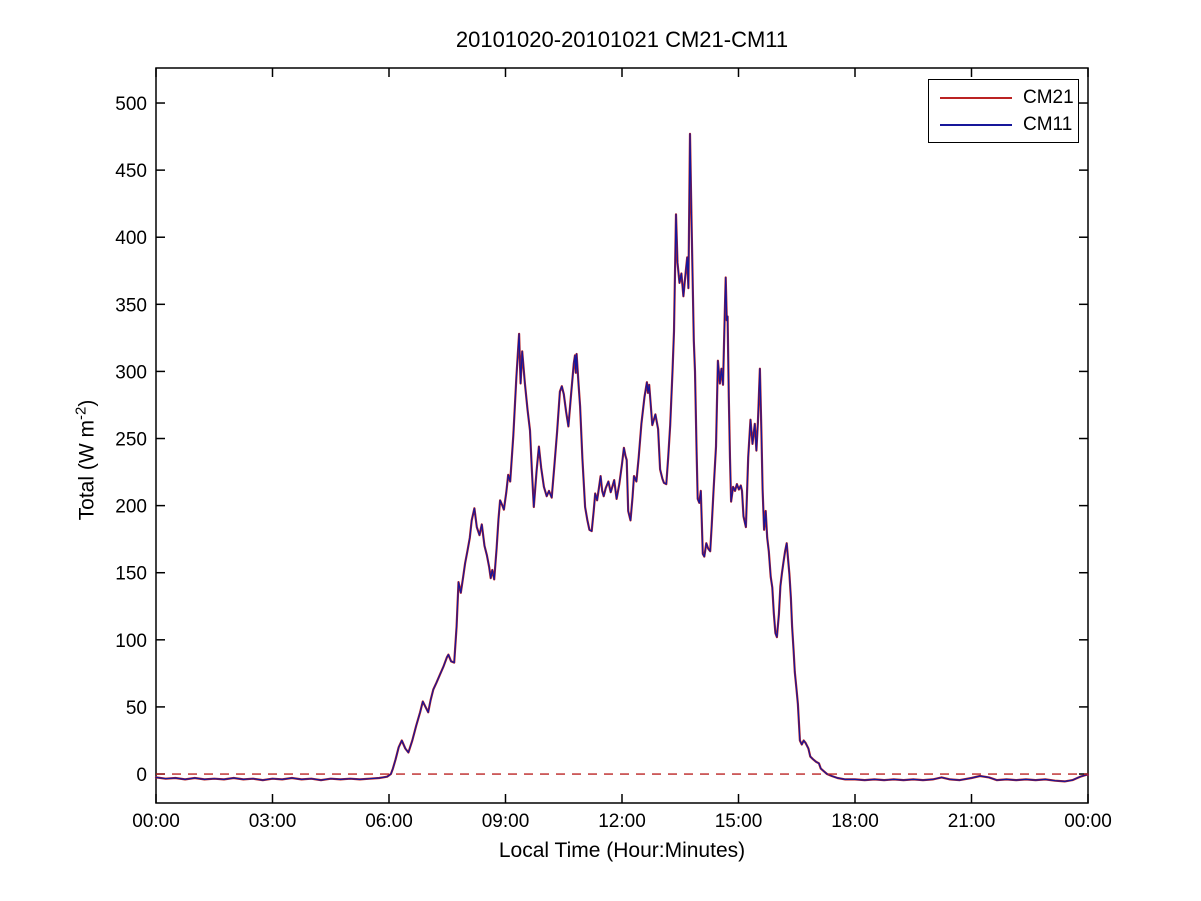 The image size is (1201, 901). I want to click on y-tick-label: 150, so click(131, 574).